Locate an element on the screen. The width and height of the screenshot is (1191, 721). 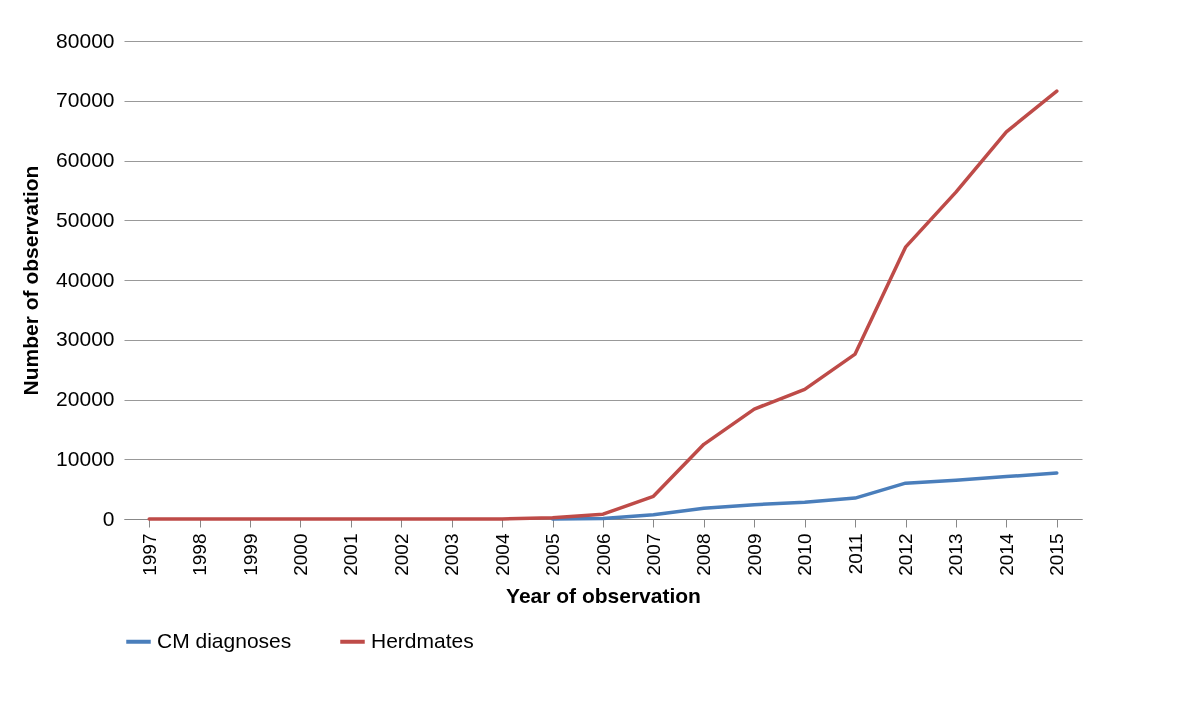
x-tick-label: 2006 is located at coordinates (603, 554).